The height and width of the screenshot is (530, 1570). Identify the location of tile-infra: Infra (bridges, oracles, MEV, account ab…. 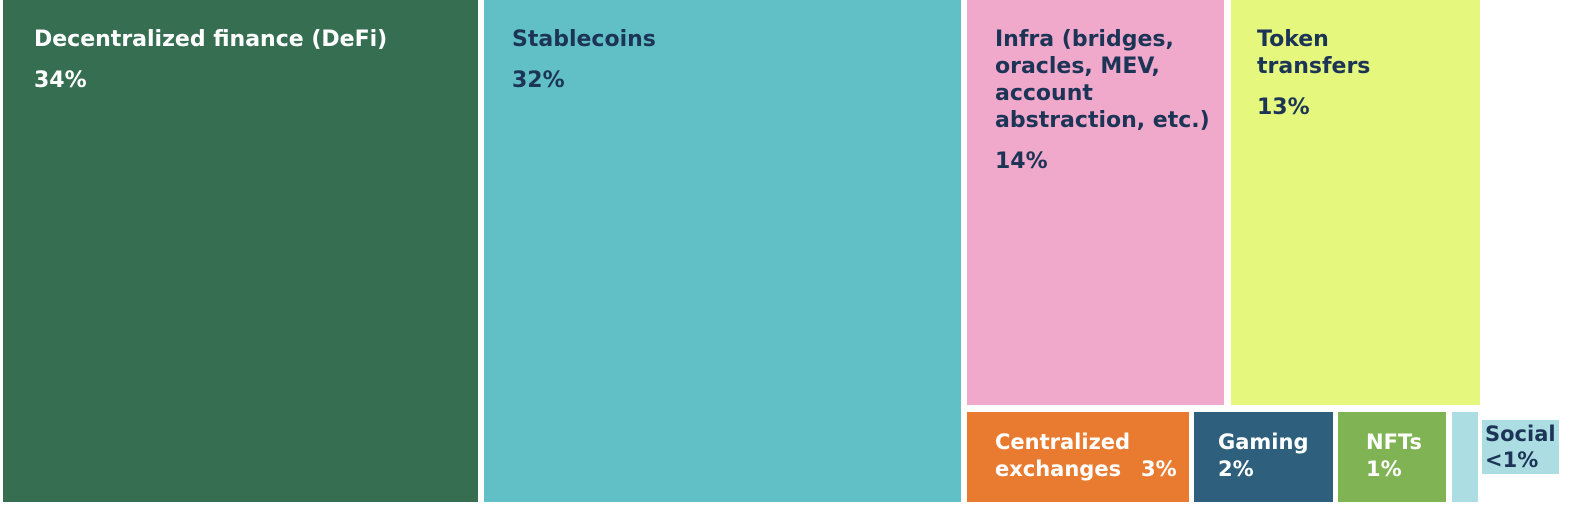
(1095, 202).